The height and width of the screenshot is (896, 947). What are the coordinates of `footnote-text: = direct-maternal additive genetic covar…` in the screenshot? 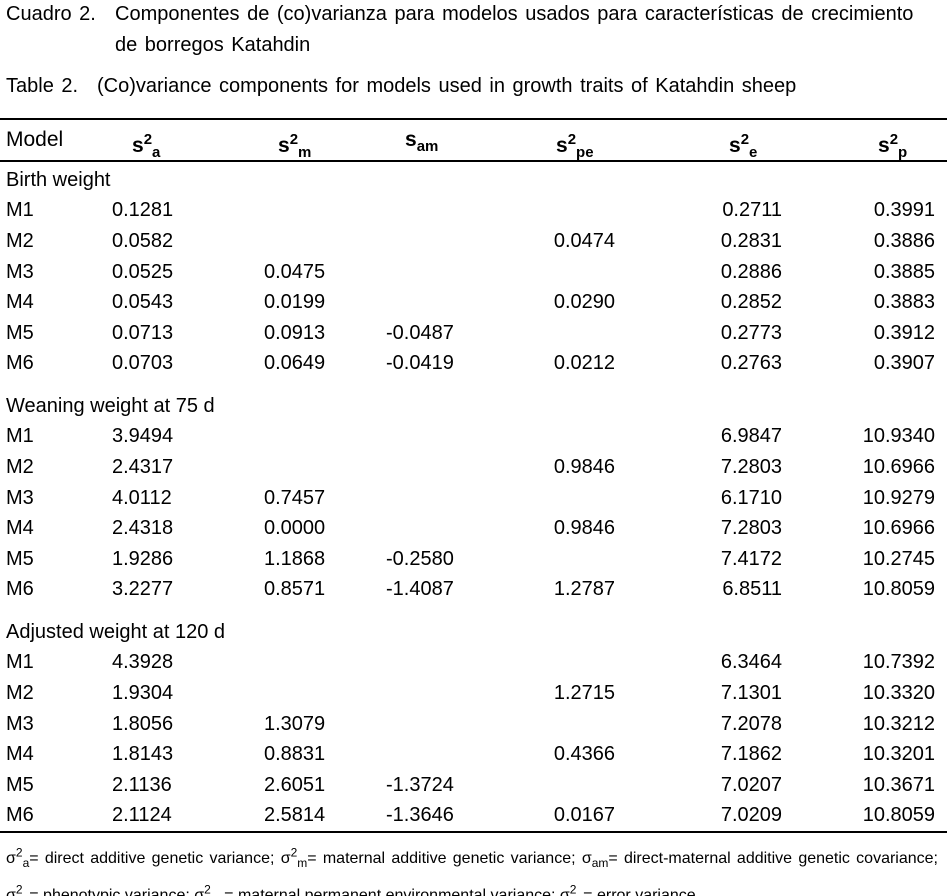 It's located at (773, 859).